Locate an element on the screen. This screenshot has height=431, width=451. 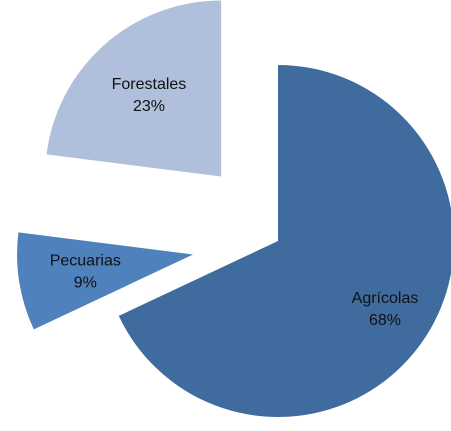
slice-value-label: 9% is located at coordinates (85, 283).